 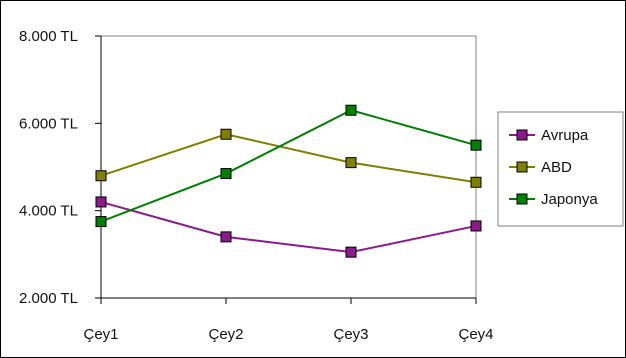 What do you see at coordinates (100, 334) in the screenshot?
I see `x-tick-label: Çey1` at bounding box center [100, 334].